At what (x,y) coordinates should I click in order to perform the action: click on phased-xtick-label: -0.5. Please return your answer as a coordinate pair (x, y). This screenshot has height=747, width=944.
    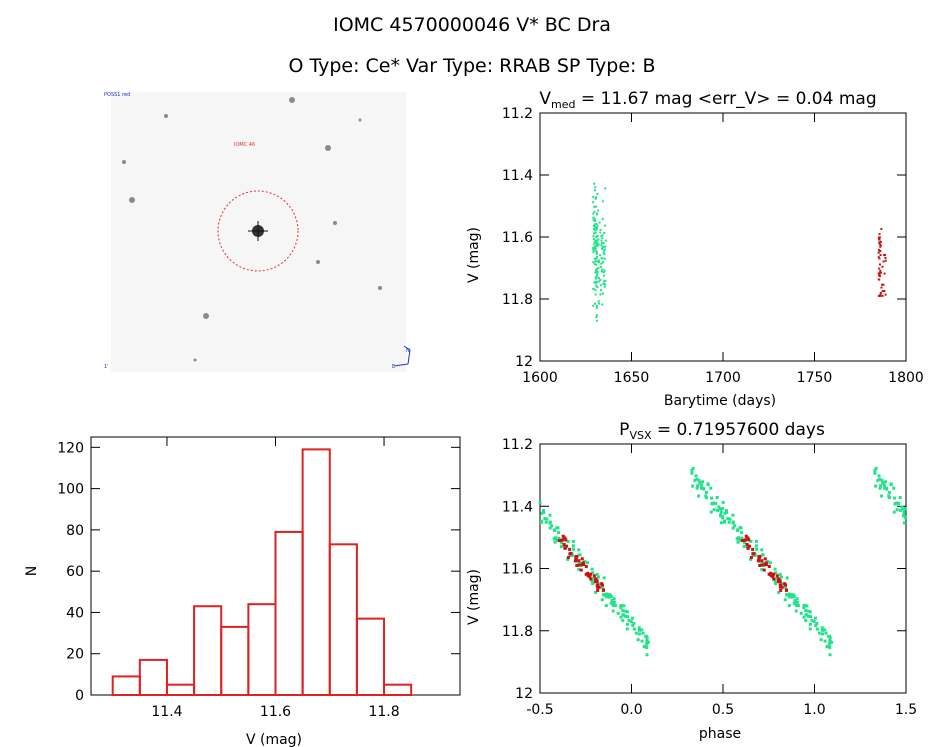
    Looking at the image, I should click on (539, 710).